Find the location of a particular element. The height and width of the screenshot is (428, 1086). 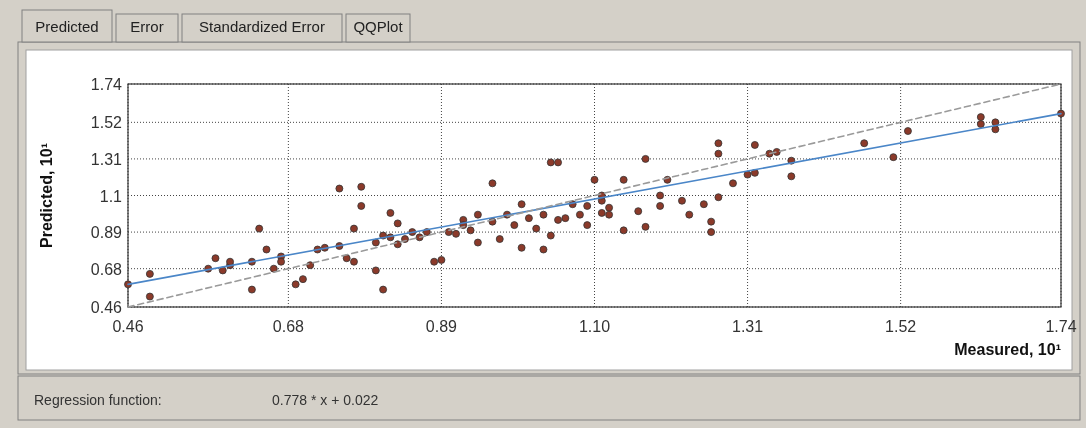

x-tick-label: 1.31 is located at coordinates (748, 326).